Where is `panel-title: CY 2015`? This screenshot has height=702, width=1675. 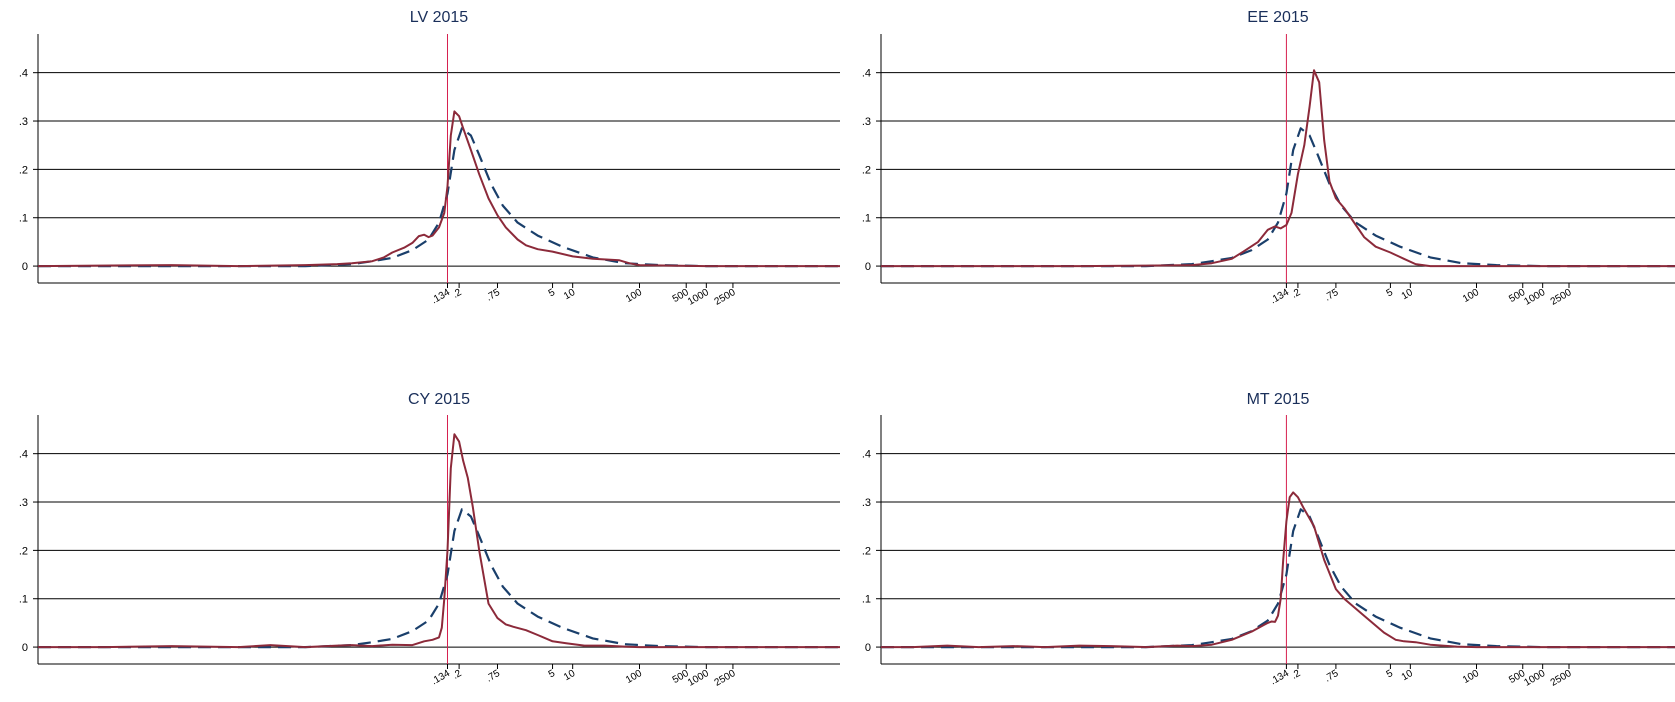
panel-title: CY 2015 is located at coordinates (439, 399).